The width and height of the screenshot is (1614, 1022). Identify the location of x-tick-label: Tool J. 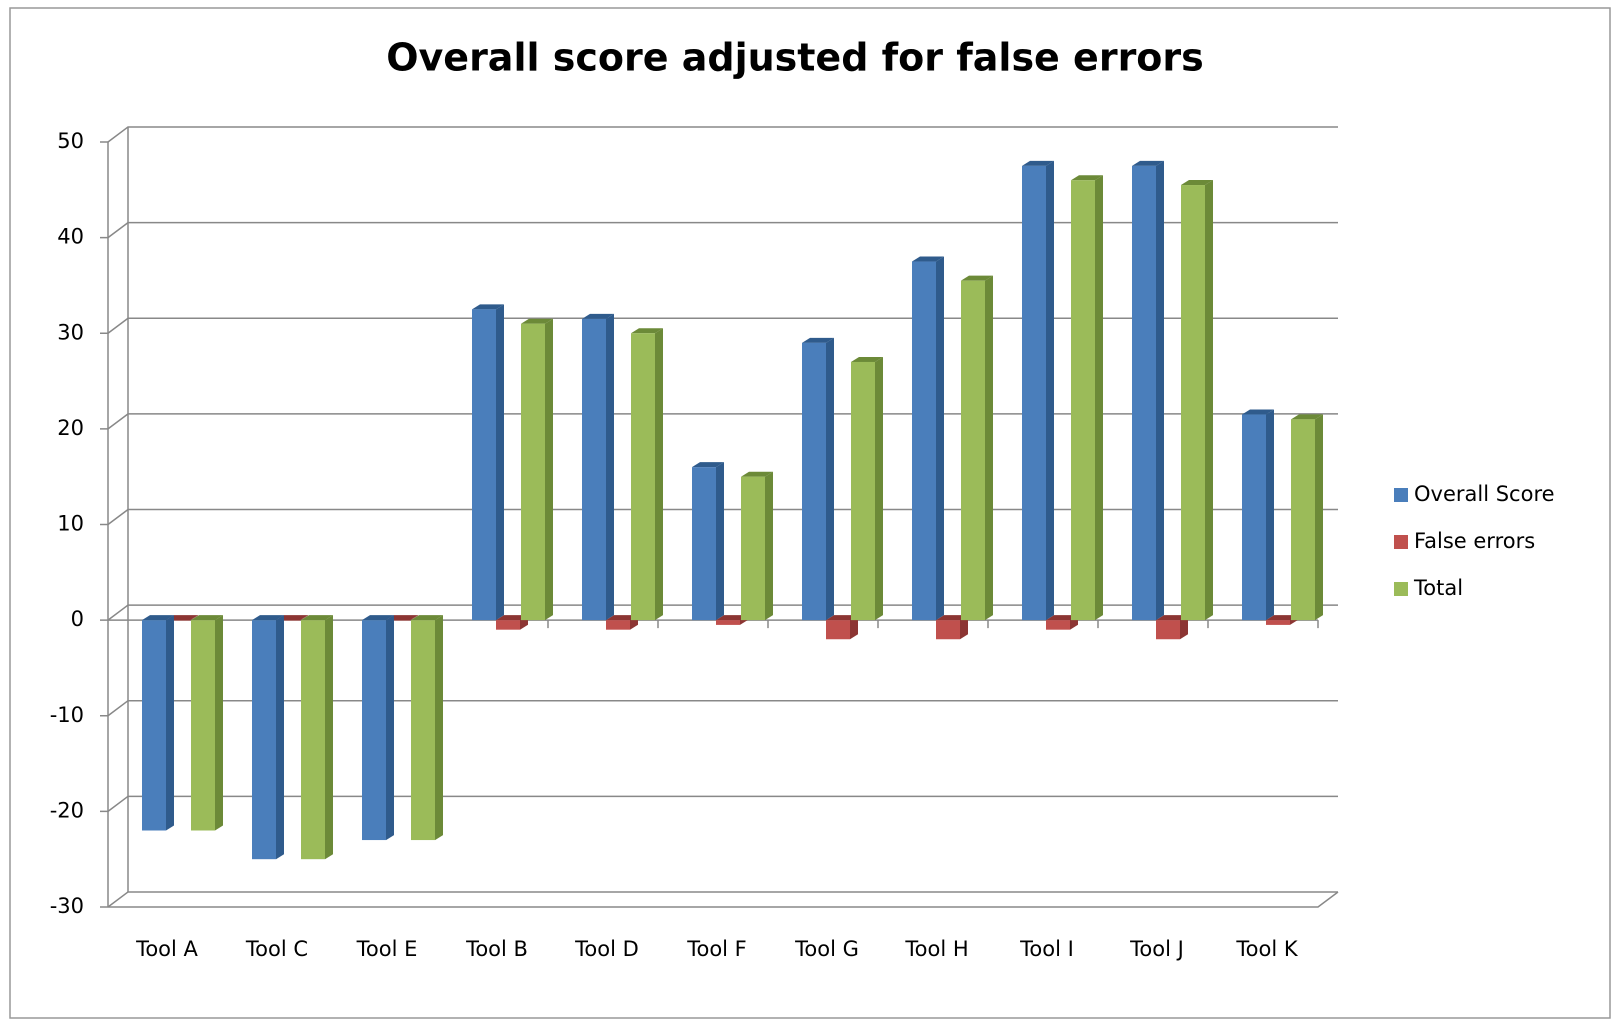
(1156, 949).